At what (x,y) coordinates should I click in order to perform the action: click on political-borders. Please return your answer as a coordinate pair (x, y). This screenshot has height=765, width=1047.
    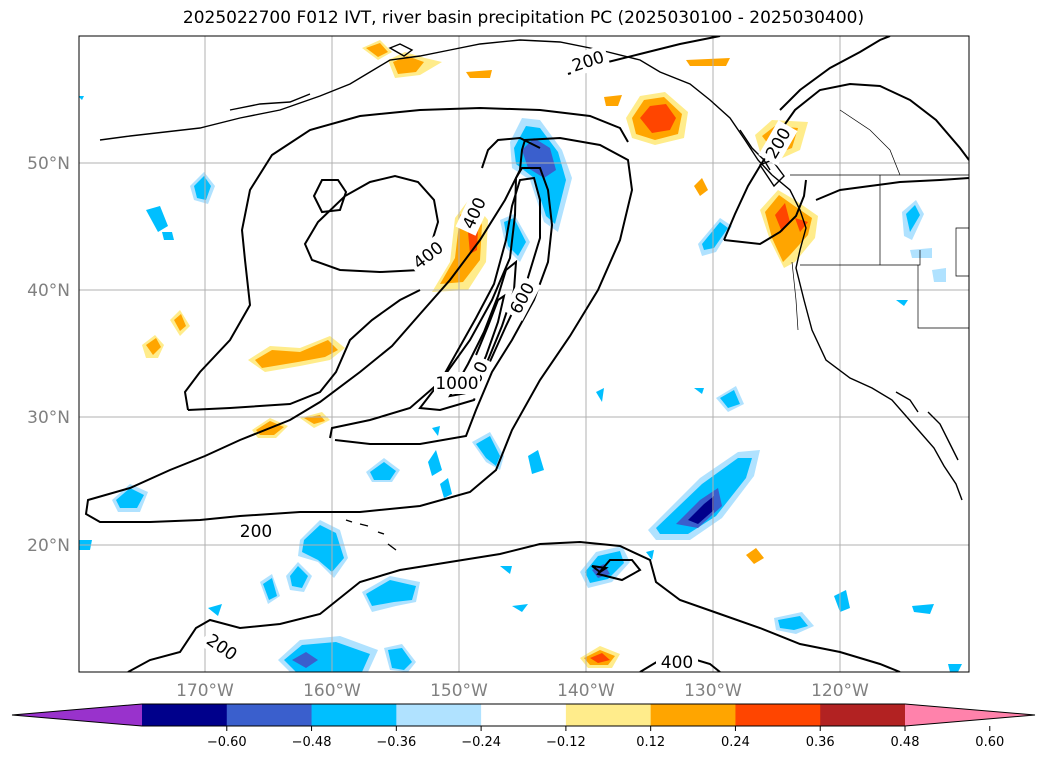
    Looking at the image, I should click on (879, 220).